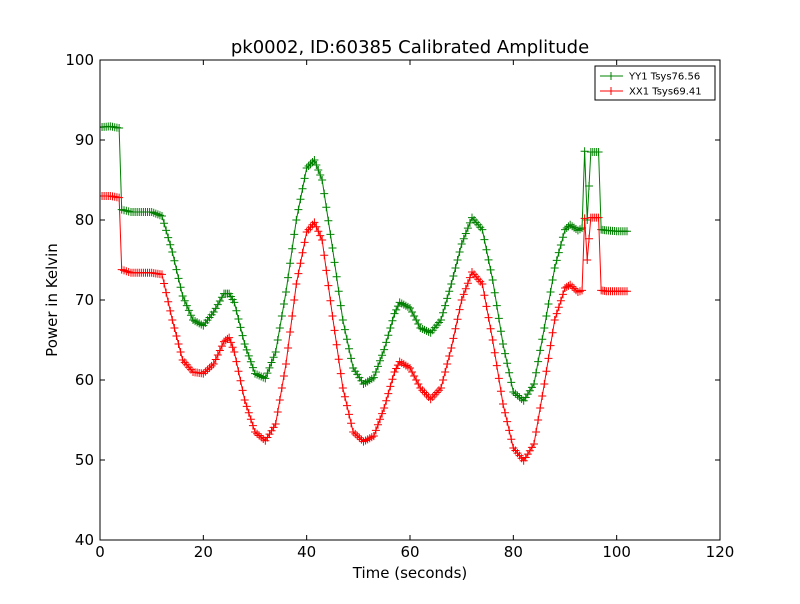  I want to click on legend-box, so click(655, 83).